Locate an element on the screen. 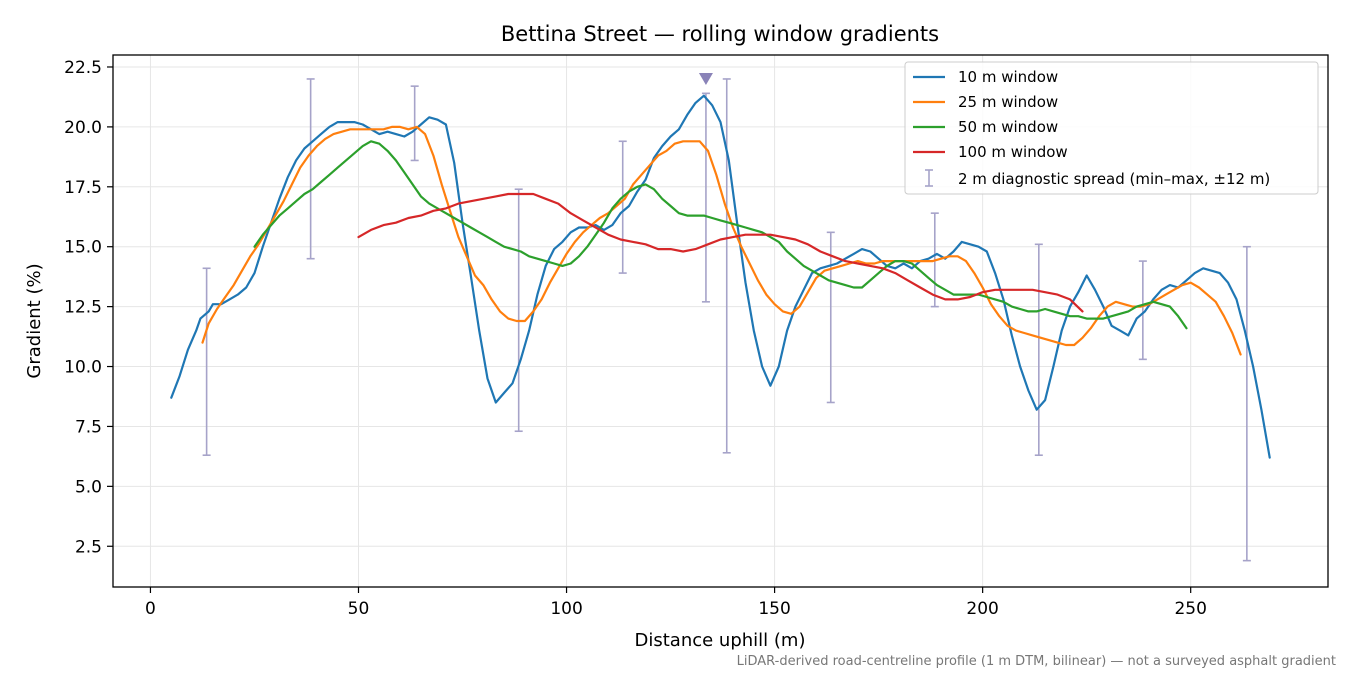  series-100m-line is located at coordinates (720, 252).